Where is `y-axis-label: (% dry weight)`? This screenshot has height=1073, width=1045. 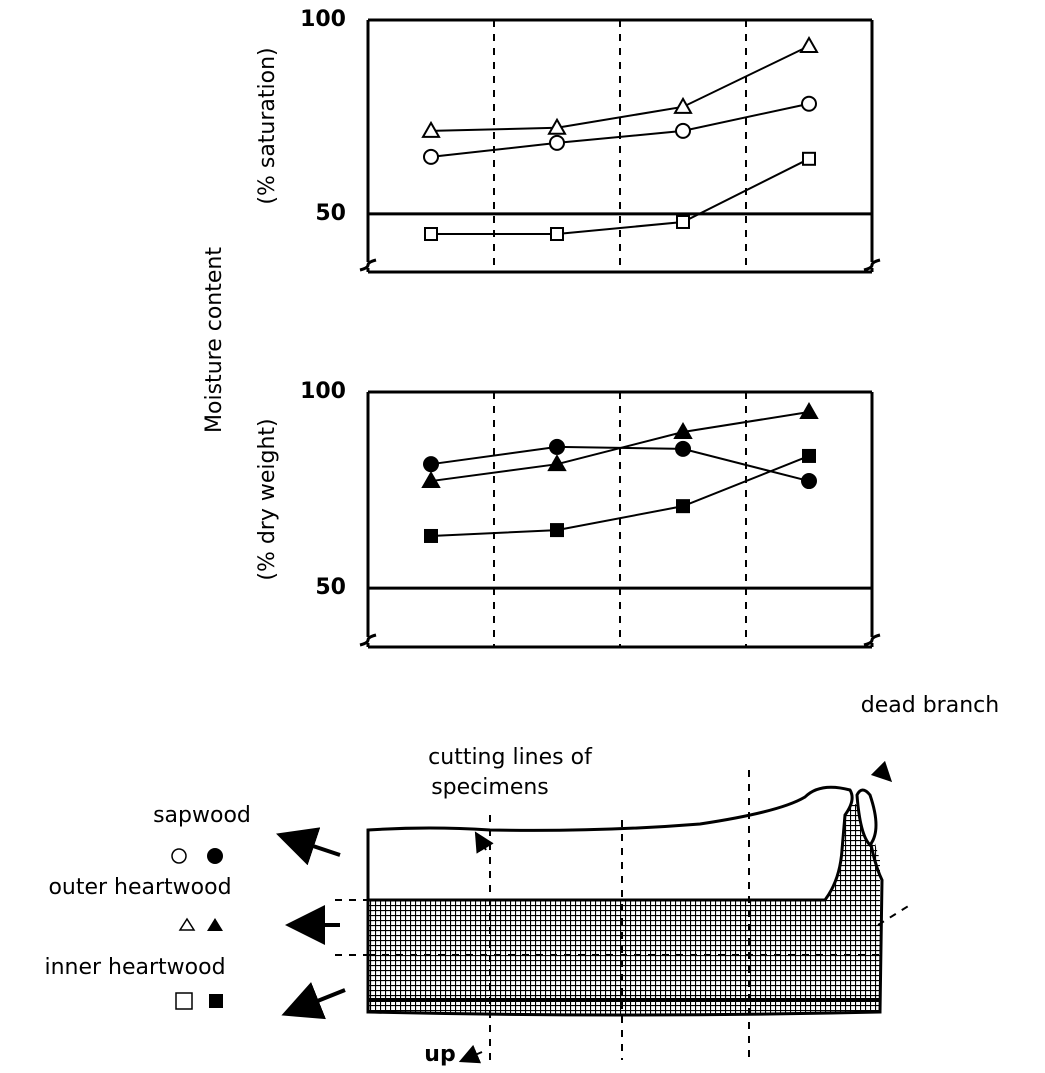
y-axis-label: (% dry weight) is located at coordinates (267, 499).